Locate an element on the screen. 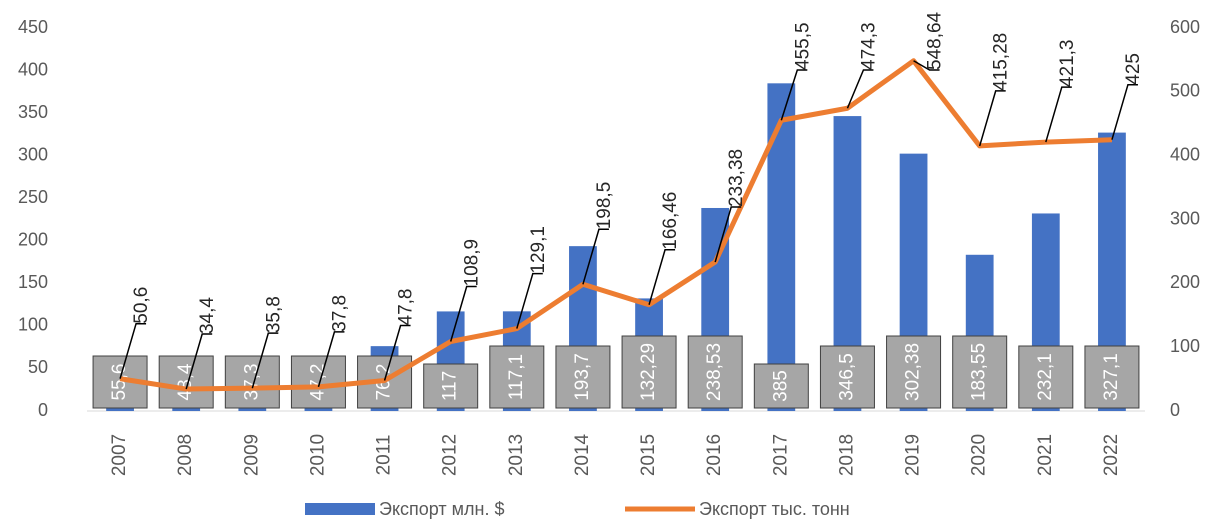 The width and height of the screenshot is (1224, 520). x-tick-label: 2012 is located at coordinates (450, 455).